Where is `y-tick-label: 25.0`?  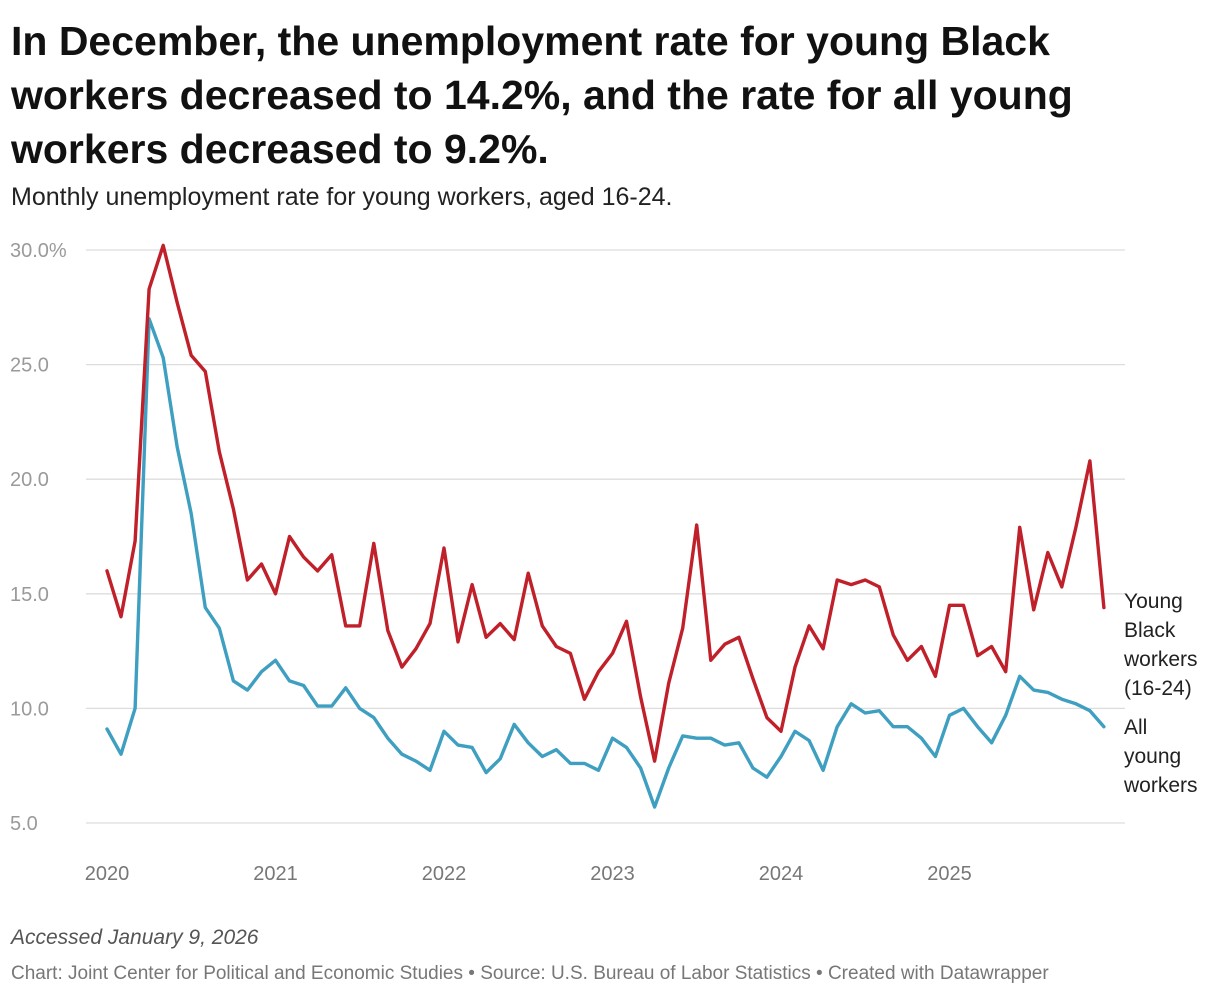 y-tick-label: 25.0 is located at coordinates (29, 366).